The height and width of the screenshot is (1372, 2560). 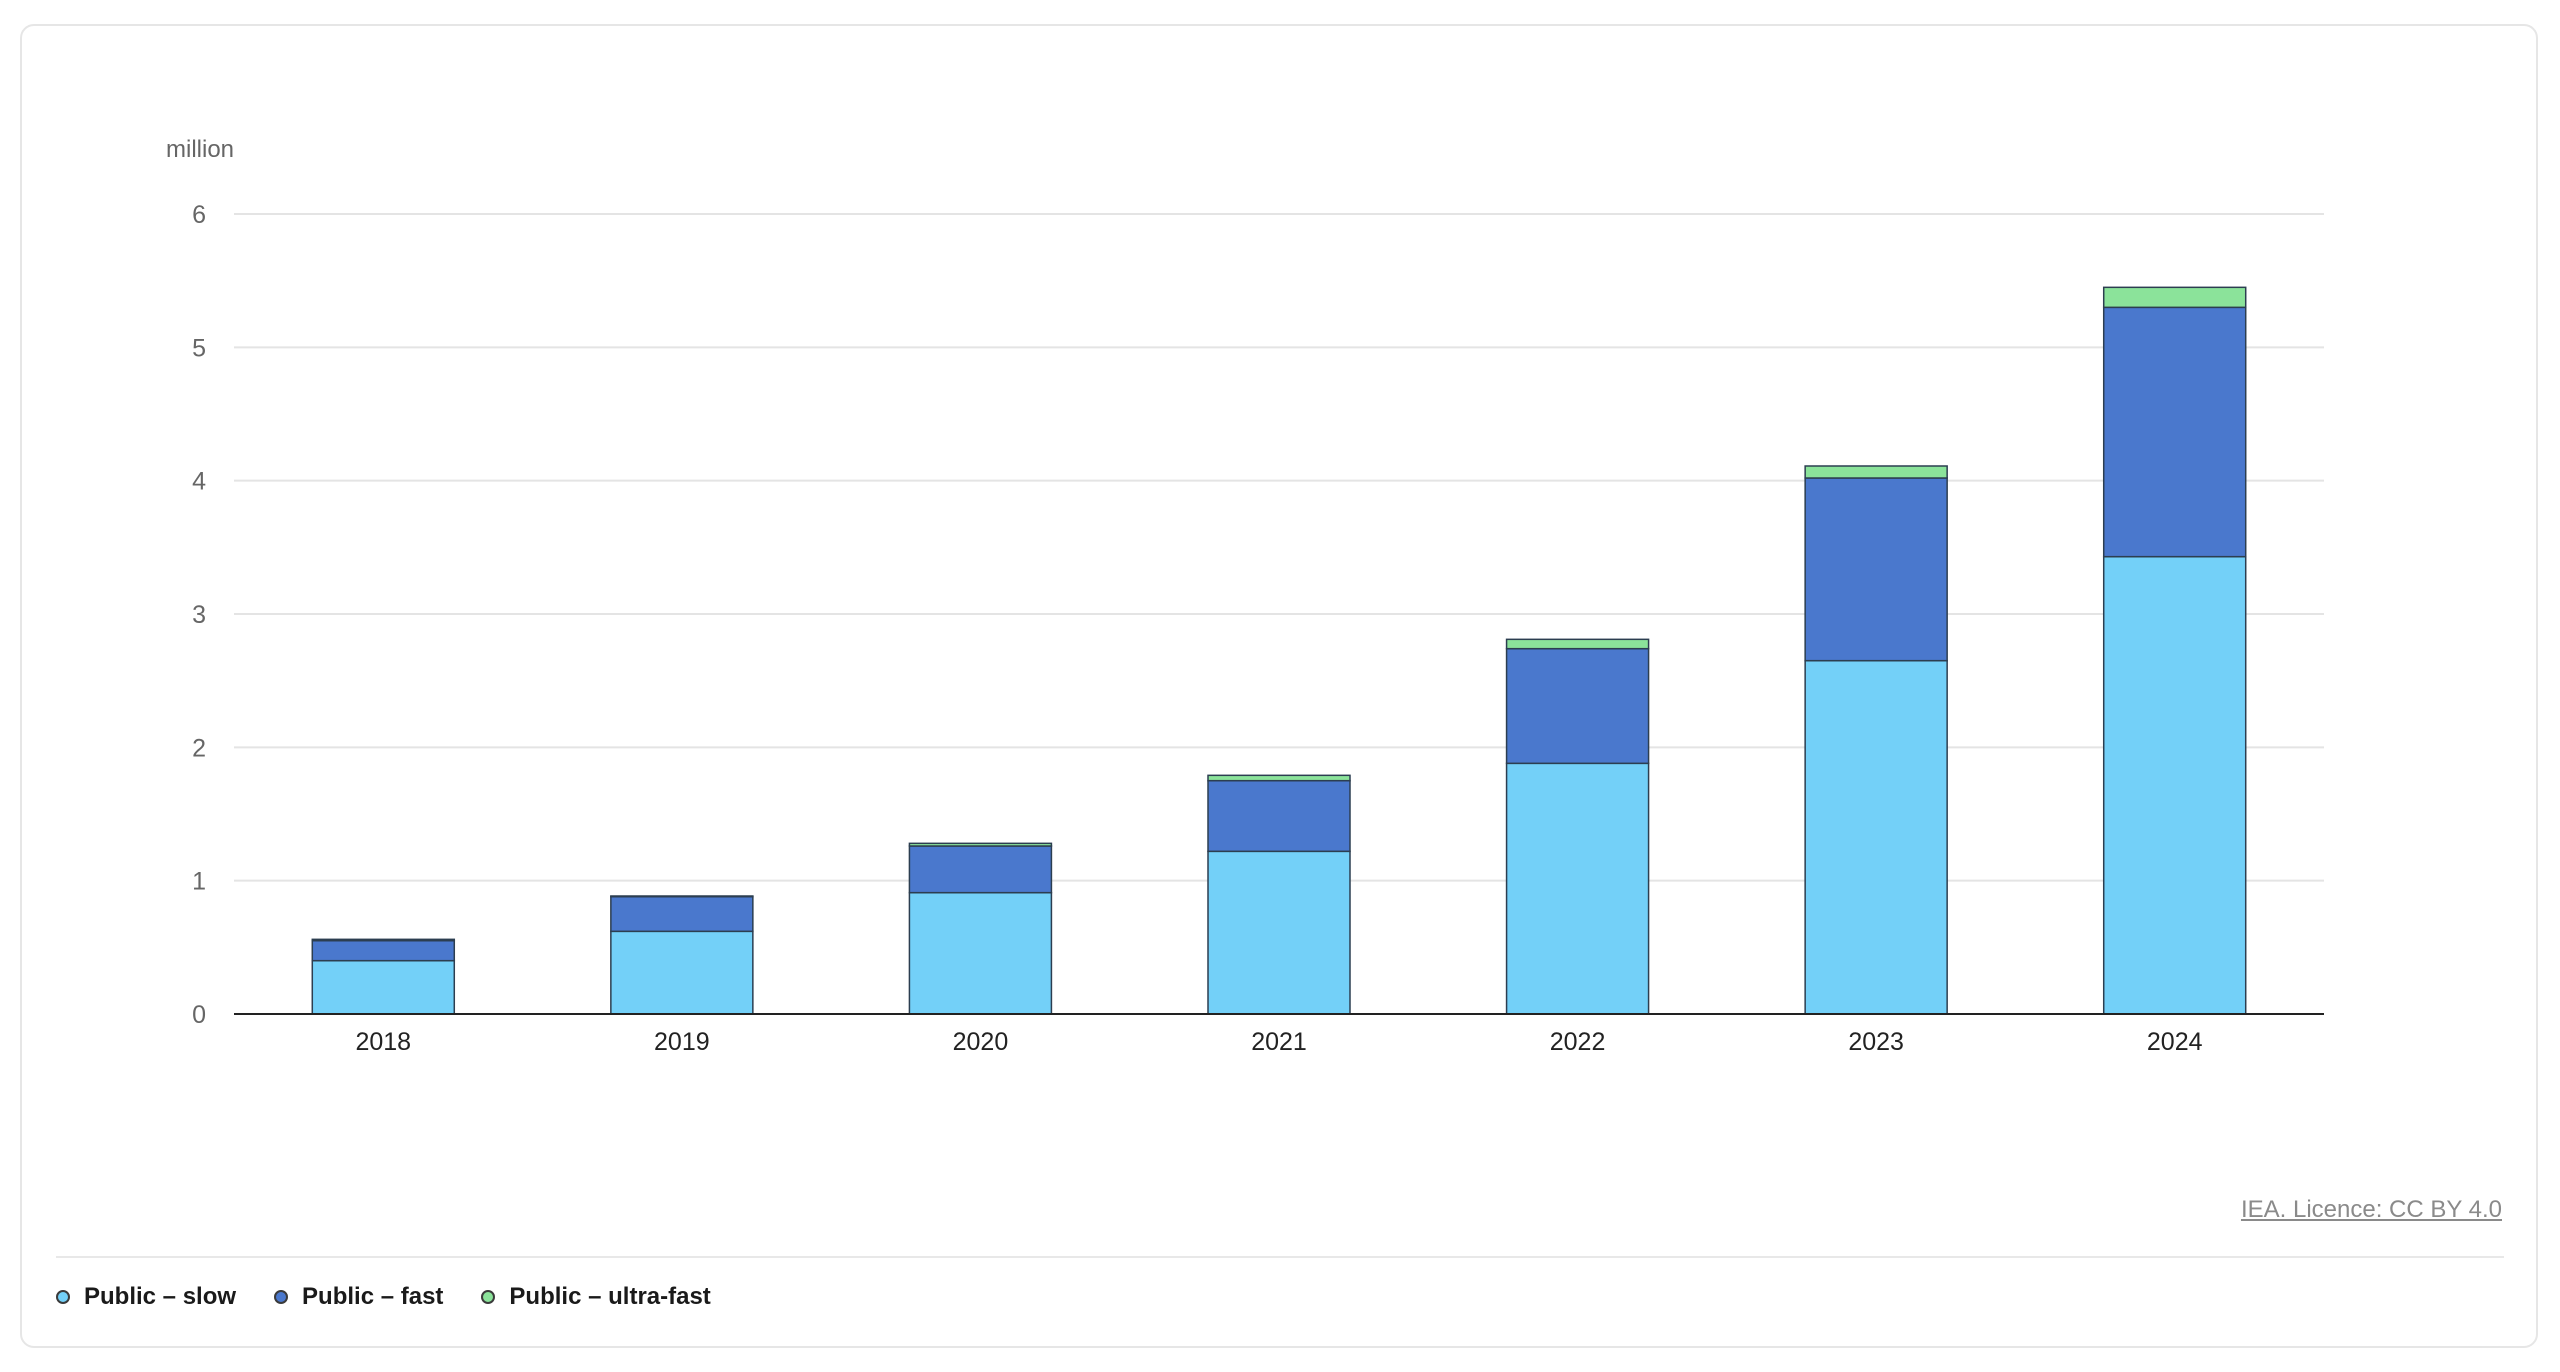 I want to click on legend-swatch-fast, so click(x=281, y=1297).